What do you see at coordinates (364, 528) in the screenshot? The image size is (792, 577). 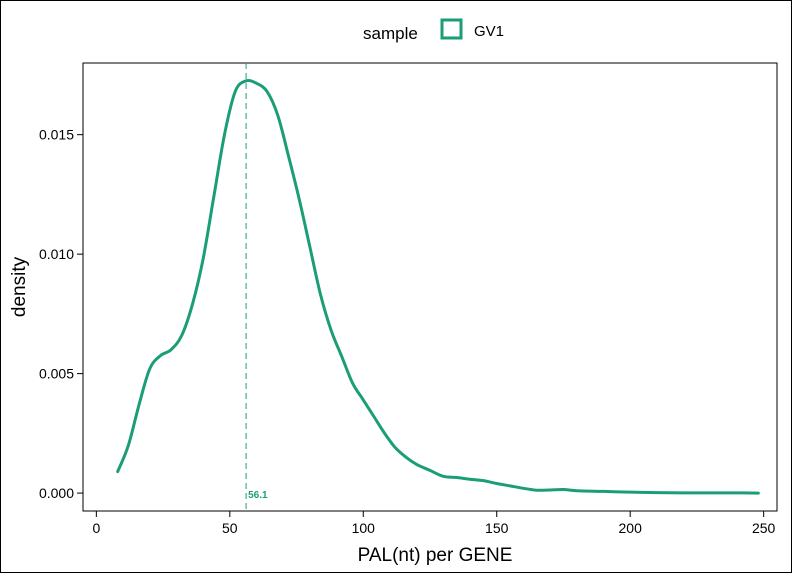 I see `x-tick-label: 100` at bounding box center [364, 528].